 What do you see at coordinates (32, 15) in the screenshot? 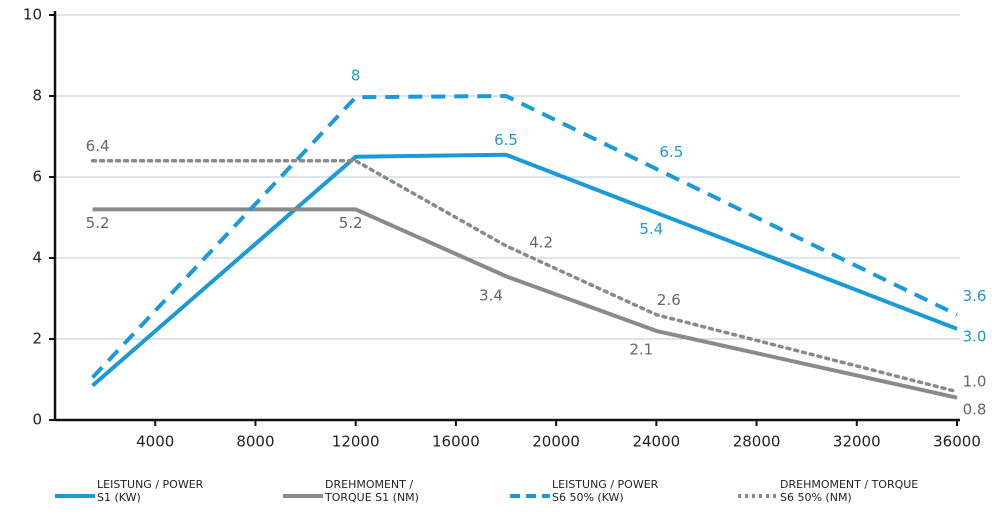
I see `y-tick-label: 10` at bounding box center [32, 15].